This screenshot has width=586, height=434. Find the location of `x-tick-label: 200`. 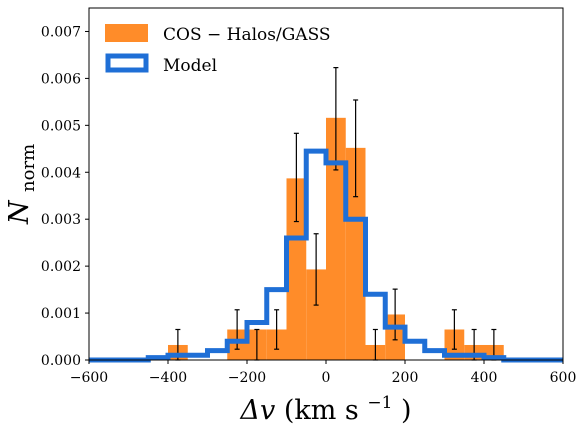

x-tick-label: 200 is located at coordinates (405, 378).